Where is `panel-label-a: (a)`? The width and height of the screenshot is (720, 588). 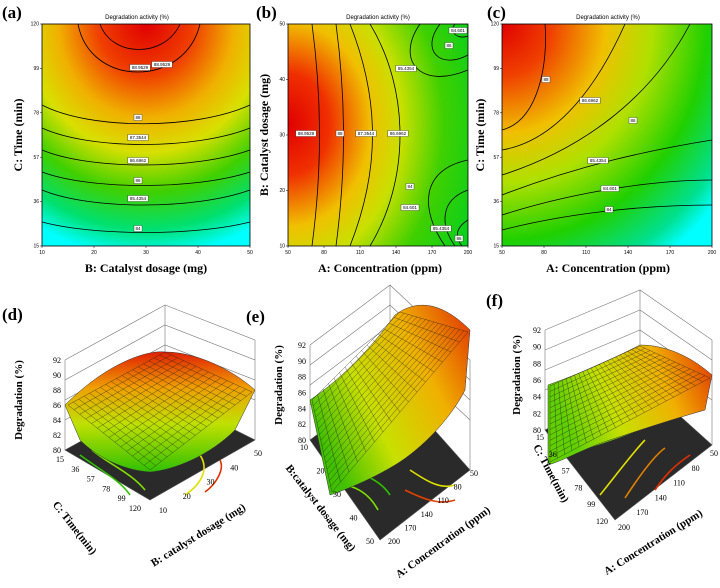 panel-label-a: (a) is located at coordinates (12, 12).